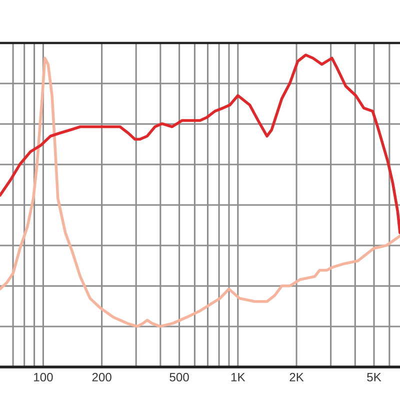  What do you see at coordinates (374, 377) in the screenshot?
I see `x-tick-label: 5K` at bounding box center [374, 377].